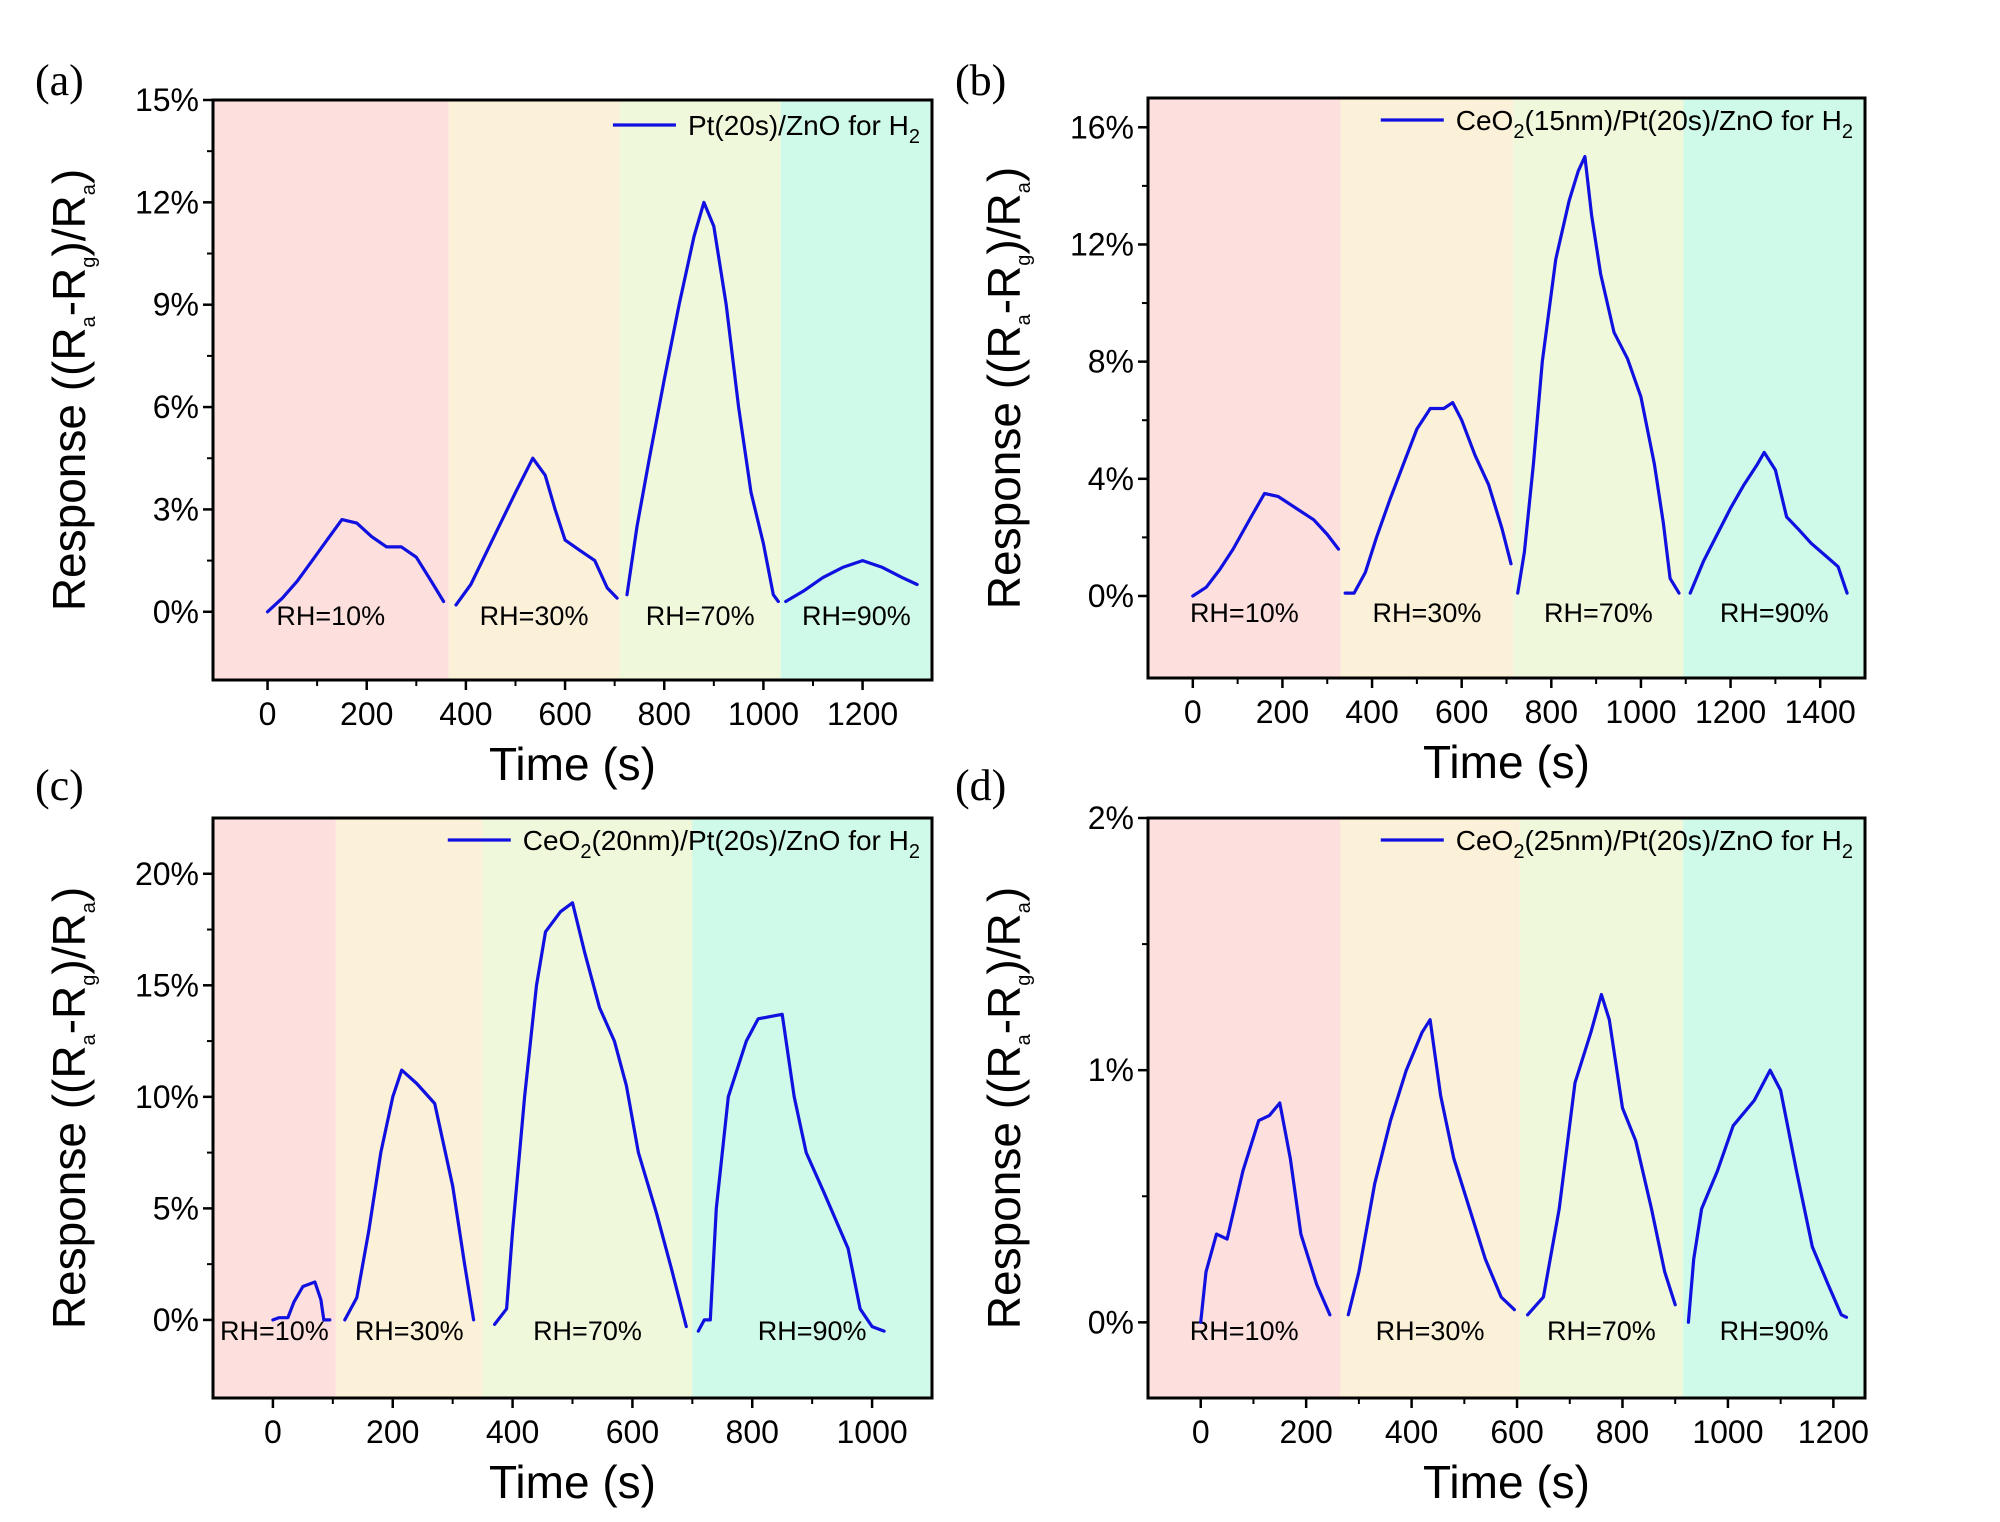 The height and width of the screenshot is (1522, 2000). I want to click on y-tick-label: 4%, so click(1111, 479).